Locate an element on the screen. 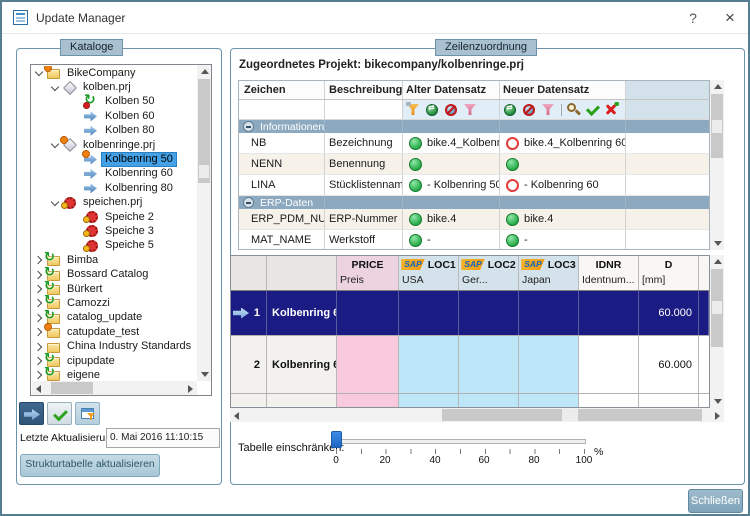 The image size is (750, 516). arrow-icon is located at coordinates (91, 131).